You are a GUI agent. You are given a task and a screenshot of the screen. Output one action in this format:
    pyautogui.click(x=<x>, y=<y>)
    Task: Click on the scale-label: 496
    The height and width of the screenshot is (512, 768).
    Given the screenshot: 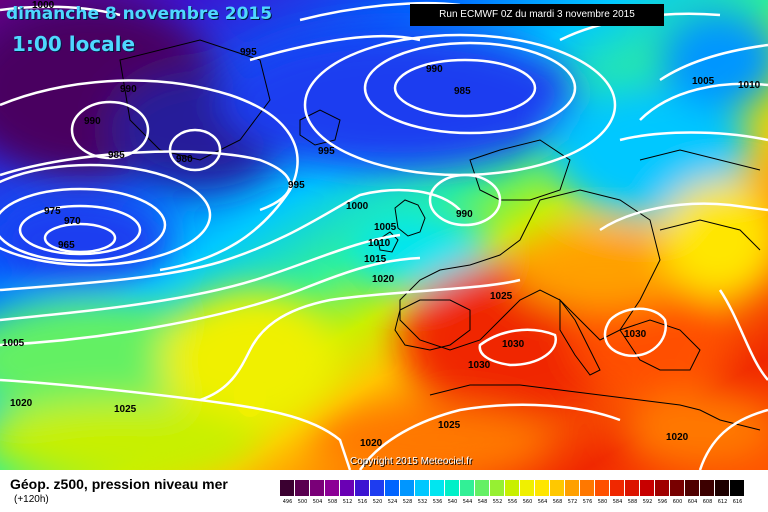 What is the action you would take?
    pyautogui.click(x=287, y=502)
    